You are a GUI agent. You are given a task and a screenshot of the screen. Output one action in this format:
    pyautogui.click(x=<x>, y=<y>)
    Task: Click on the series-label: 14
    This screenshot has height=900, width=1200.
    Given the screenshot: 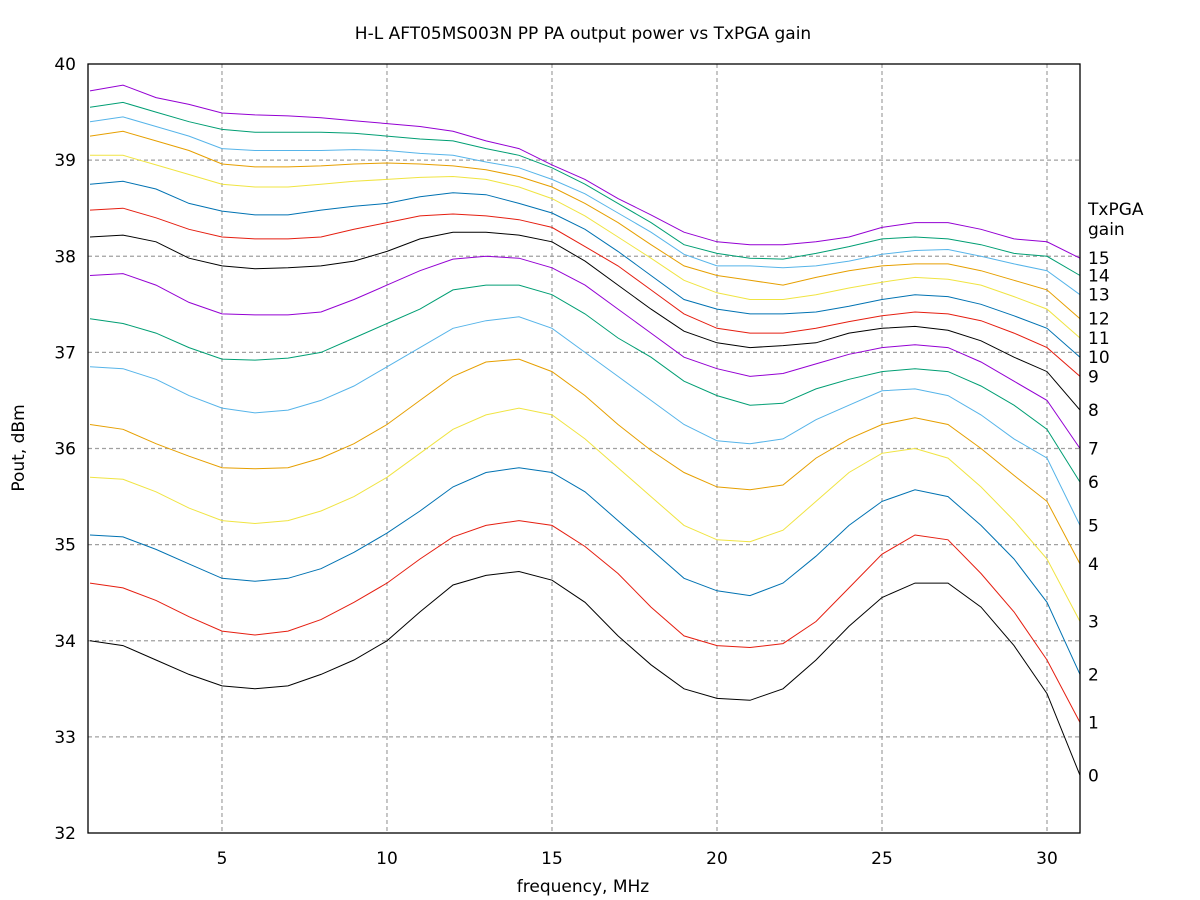 What is the action you would take?
    pyautogui.click(x=1099, y=276)
    